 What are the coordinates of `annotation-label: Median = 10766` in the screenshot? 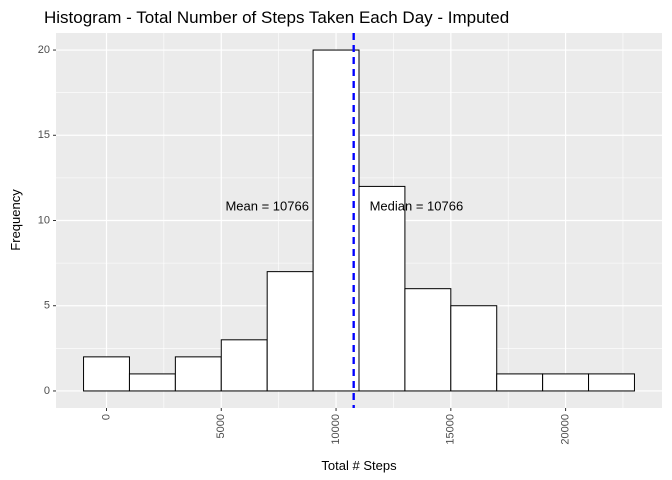 It's located at (417, 205).